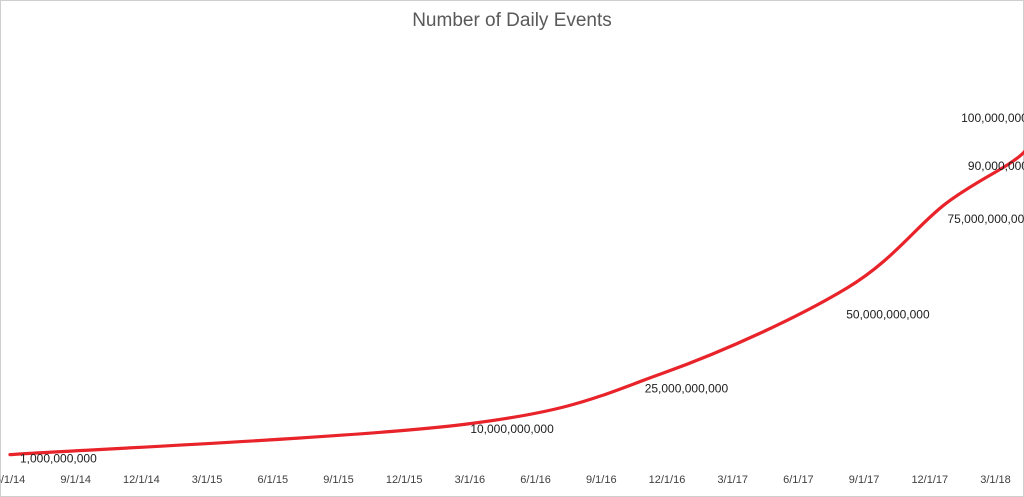  Describe the element at coordinates (888, 315) in the screenshot. I see `data-label: 50,000,000,000` at that location.